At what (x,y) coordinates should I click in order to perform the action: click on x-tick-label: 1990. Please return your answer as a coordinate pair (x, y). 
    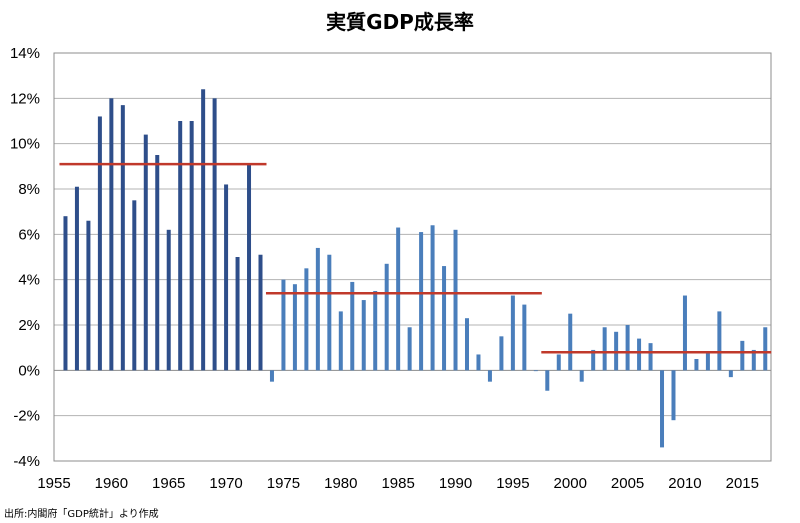
    Looking at the image, I should click on (455, 483).